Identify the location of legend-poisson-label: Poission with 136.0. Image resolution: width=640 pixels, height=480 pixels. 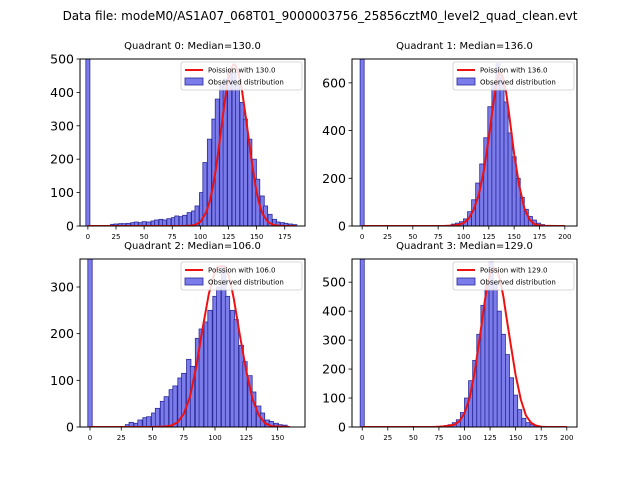
(514, 71).